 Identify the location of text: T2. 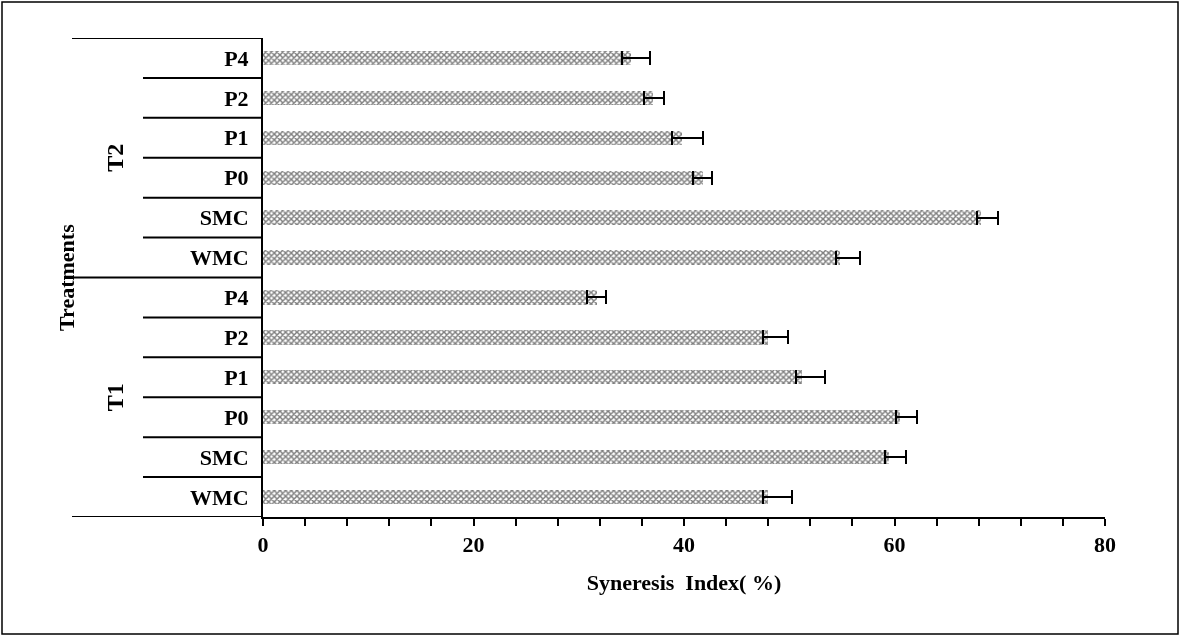
(115, 157).